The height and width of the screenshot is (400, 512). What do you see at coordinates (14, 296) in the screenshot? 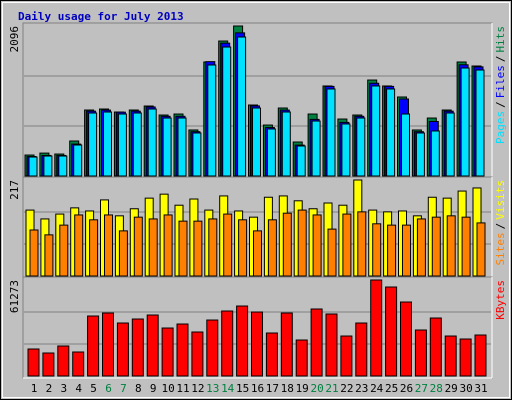
I see `y-tick-label: 61273` at bounding box center [14, 296].